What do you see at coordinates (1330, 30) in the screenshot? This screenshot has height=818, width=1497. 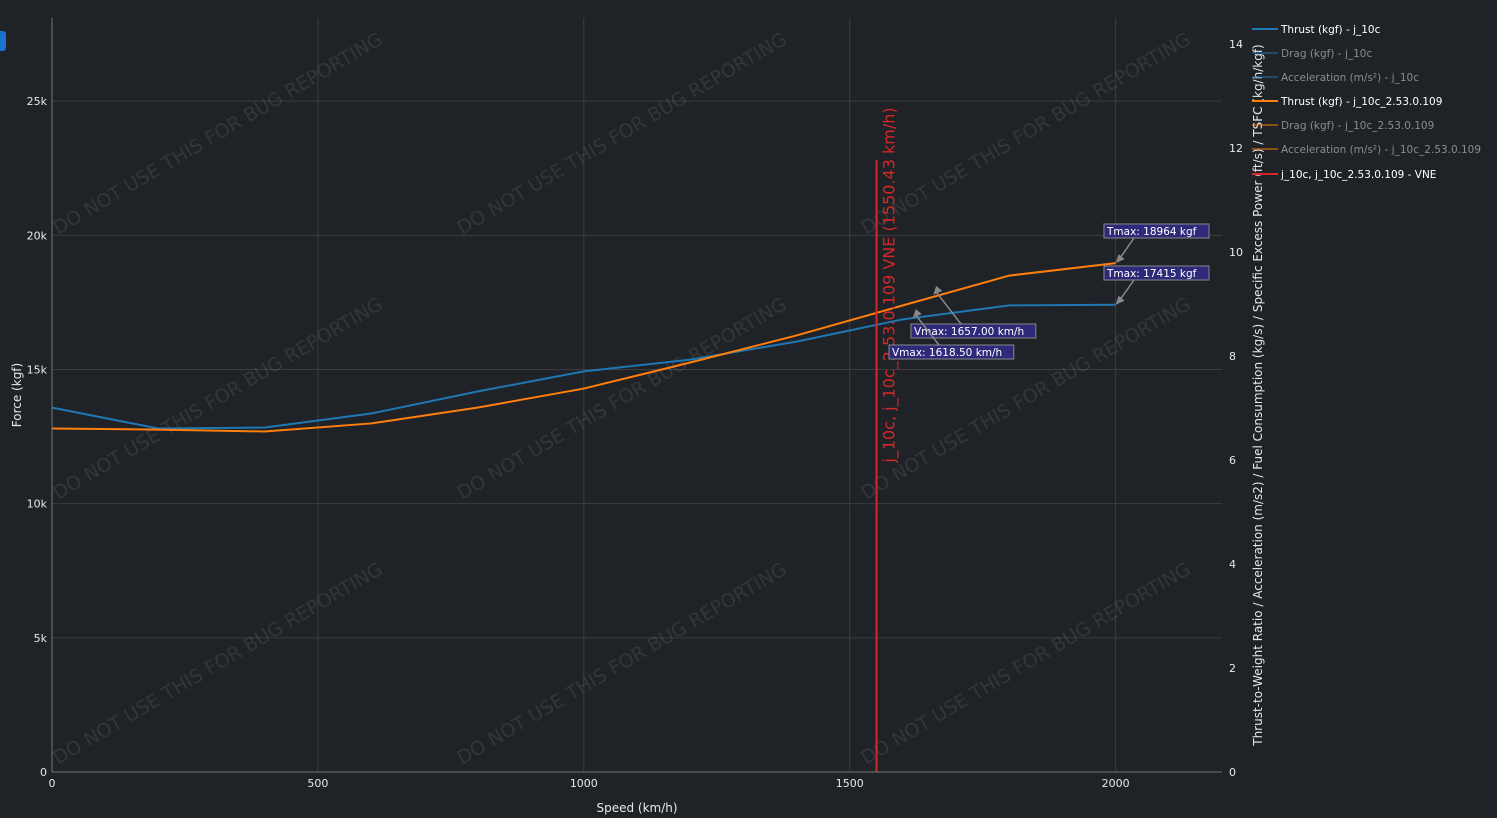 I see `legend-label: Thrust (kgf) - j_10c` at bounding box center [1330, 30].